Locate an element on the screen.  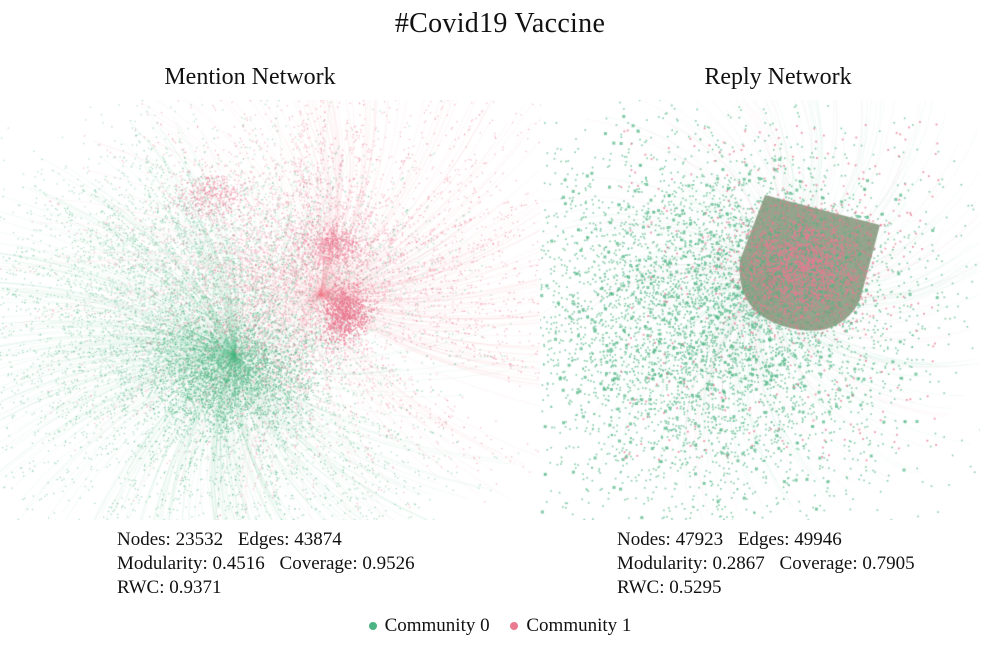
modularity-value: 0.4516 is located at coordinates (238, 563).